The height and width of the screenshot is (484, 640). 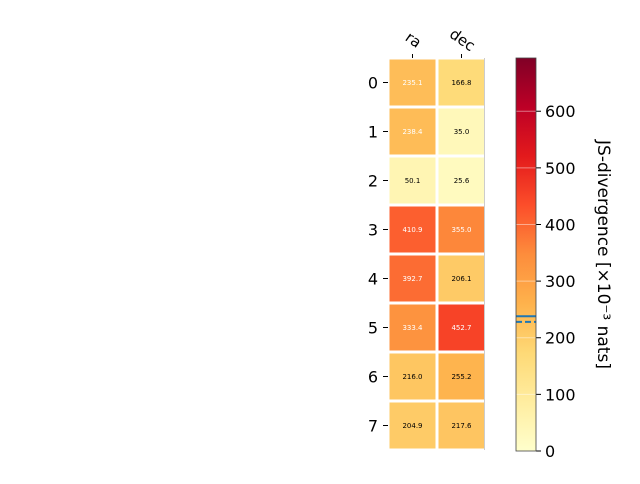 I want to click on colorbar-gradient, so click(x=526, y=254).